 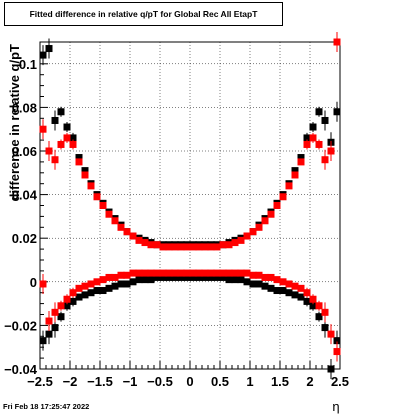 What do you see at coordinates (189, 381) in the screenshot?
I see `x-tick-label: 0` at bounding box center [189, 381].